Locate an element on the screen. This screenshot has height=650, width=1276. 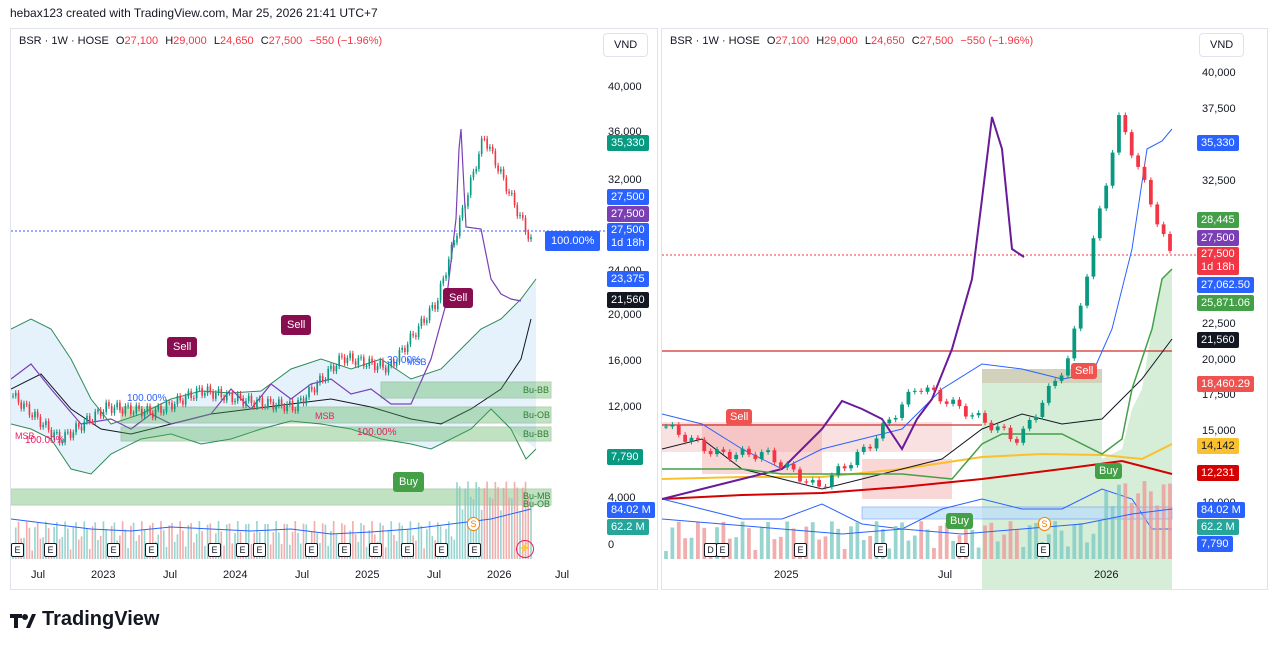
tradingview-logo: TradingView is located at coordinates (84, 619).